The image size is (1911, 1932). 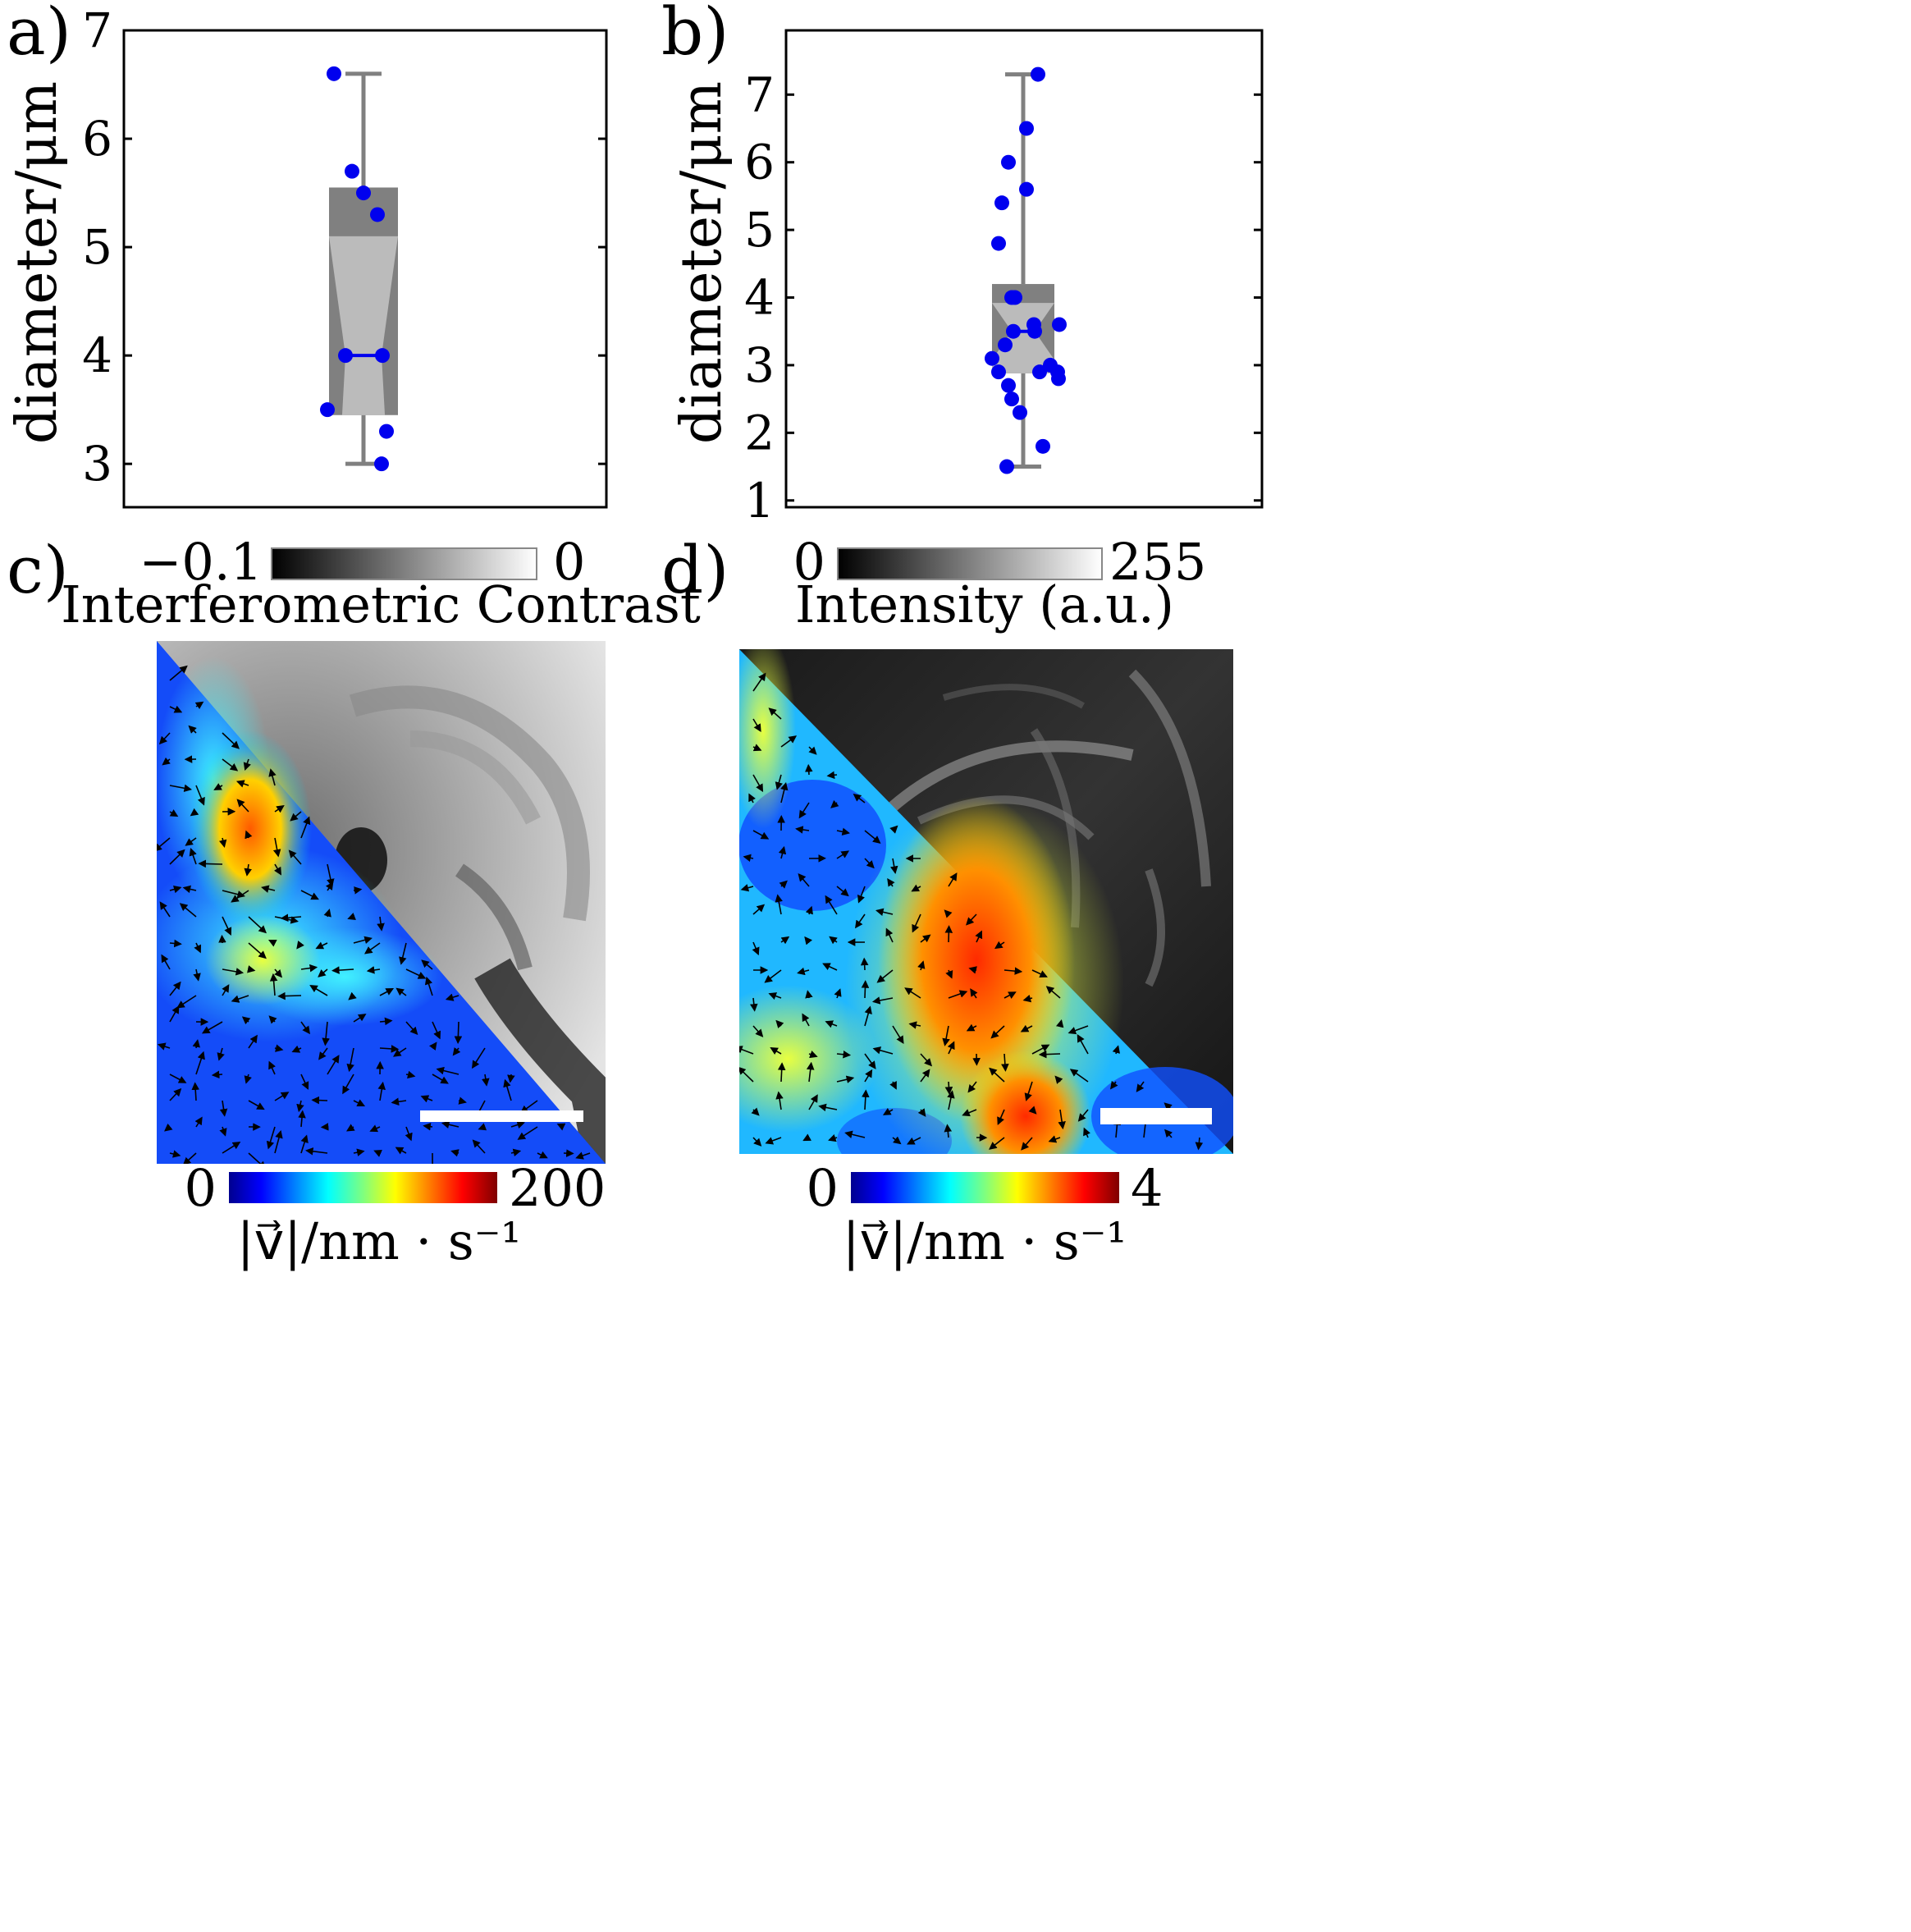 I want to click on ytick-label: 6, so click(x=97, y=139).